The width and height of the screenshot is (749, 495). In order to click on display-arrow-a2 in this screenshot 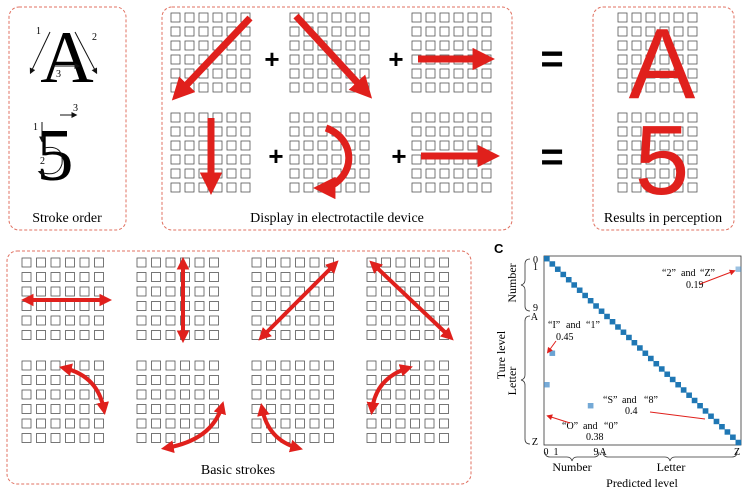, I will do `click(333, 56)`.